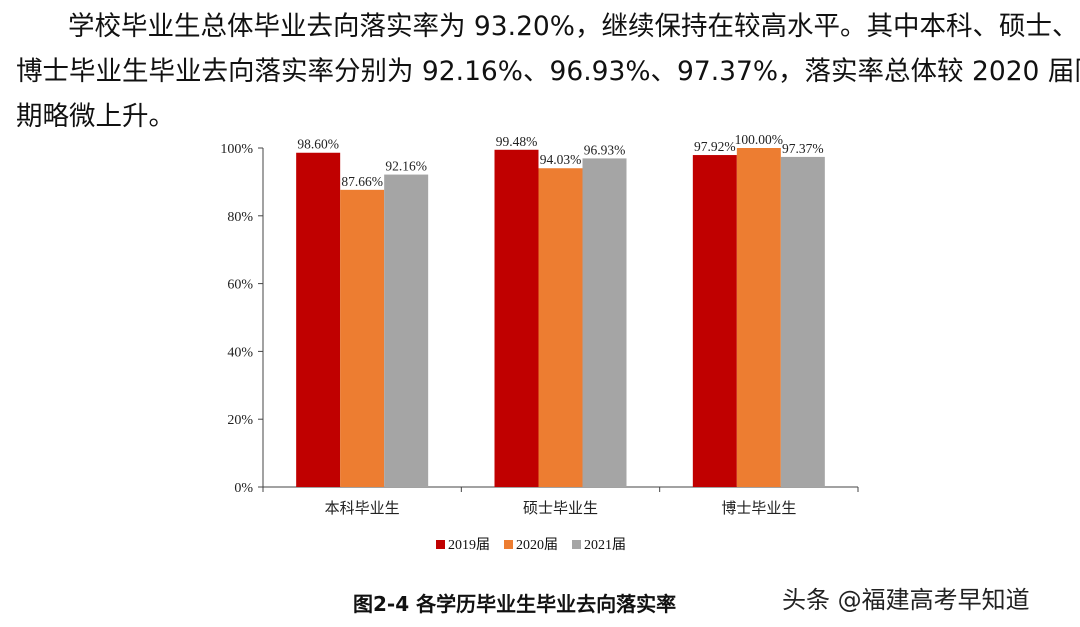  Describe the element at coordinates (318, 319) in the screenshot. I see `bar-2019届-本科毕业生` at that location.